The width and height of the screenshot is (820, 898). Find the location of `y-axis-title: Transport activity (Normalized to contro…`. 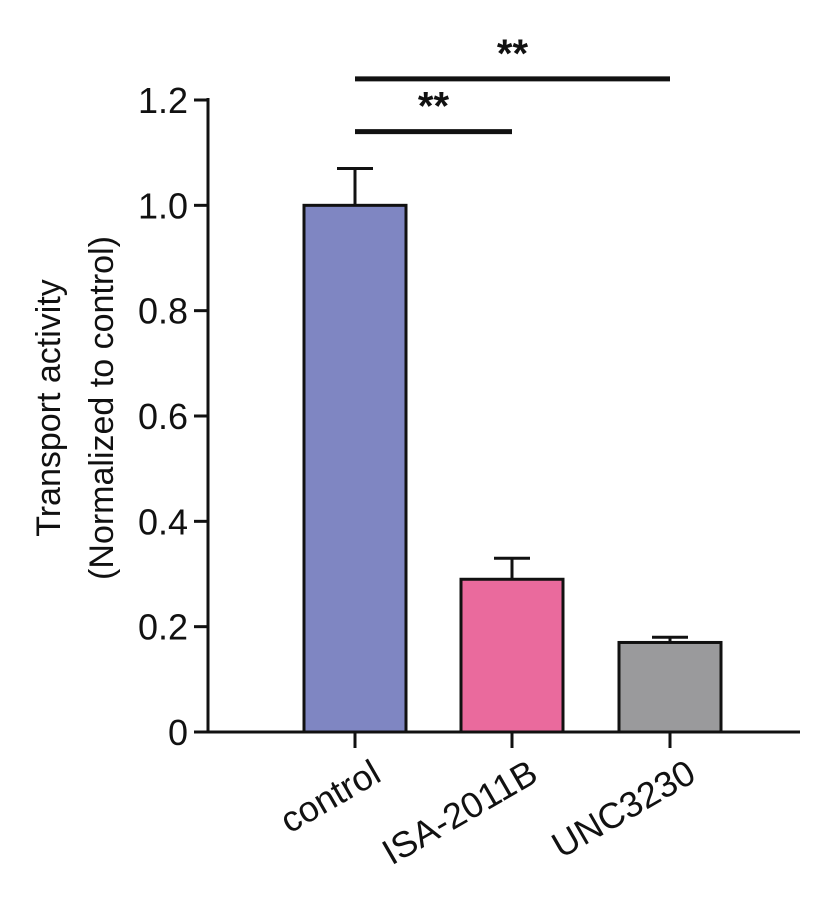

y-axis-title: Transport activity (Normalized to contro… is located at coordinates (75, 408).